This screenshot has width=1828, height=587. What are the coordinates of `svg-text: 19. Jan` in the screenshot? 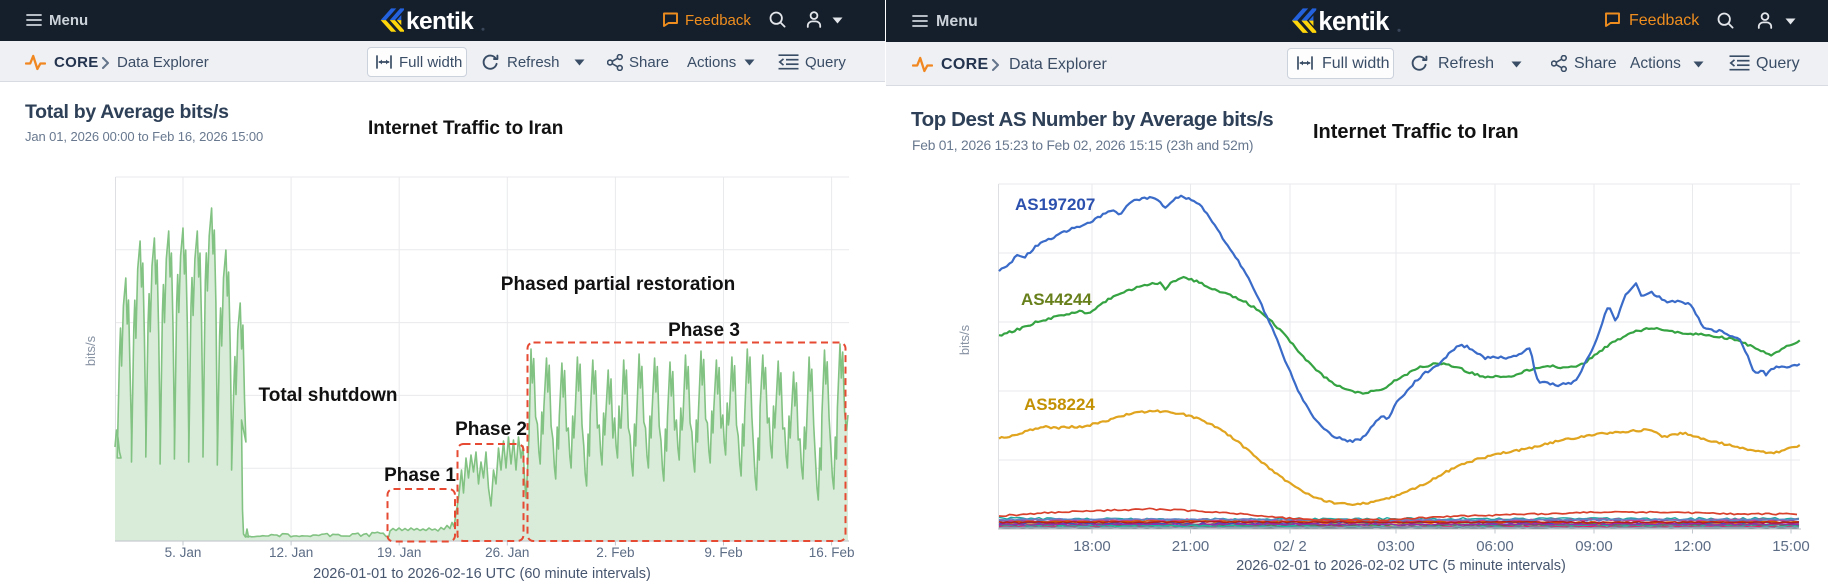 It's located at (399, 552).